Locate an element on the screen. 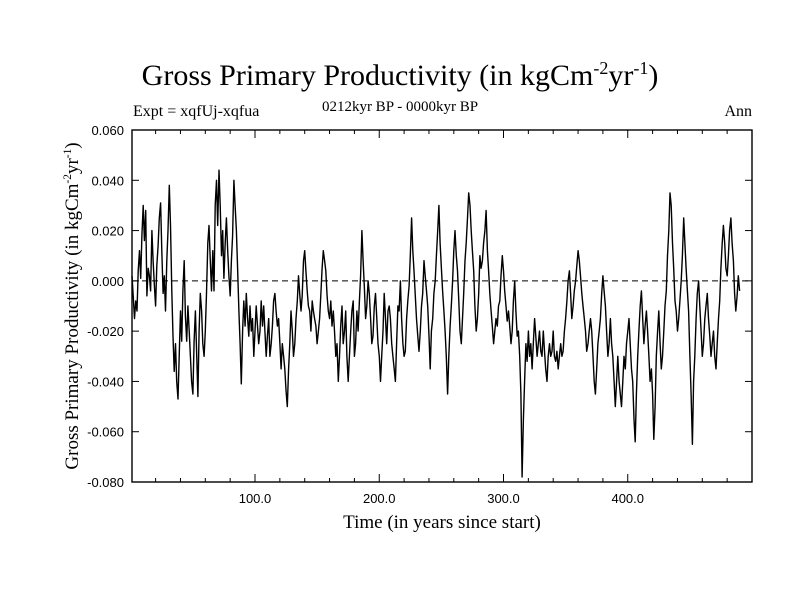 The width and height of the screenshot is (800, 600). experiment-label: Expt = xqfUj-xqfua is located at coordinates (196, 111).